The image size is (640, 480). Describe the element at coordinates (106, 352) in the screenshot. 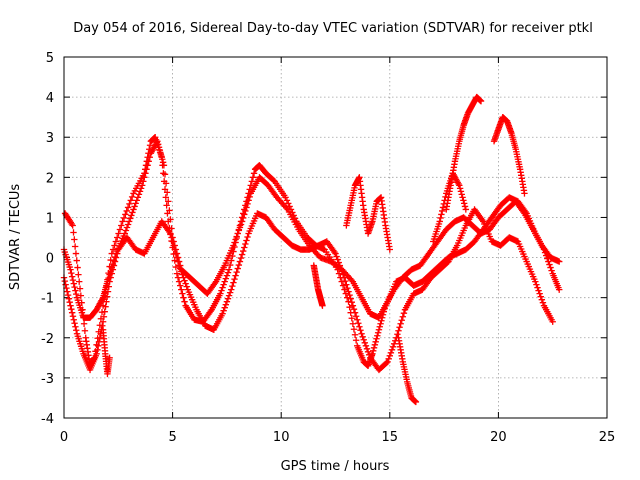

I see `series-track-i` at that location.